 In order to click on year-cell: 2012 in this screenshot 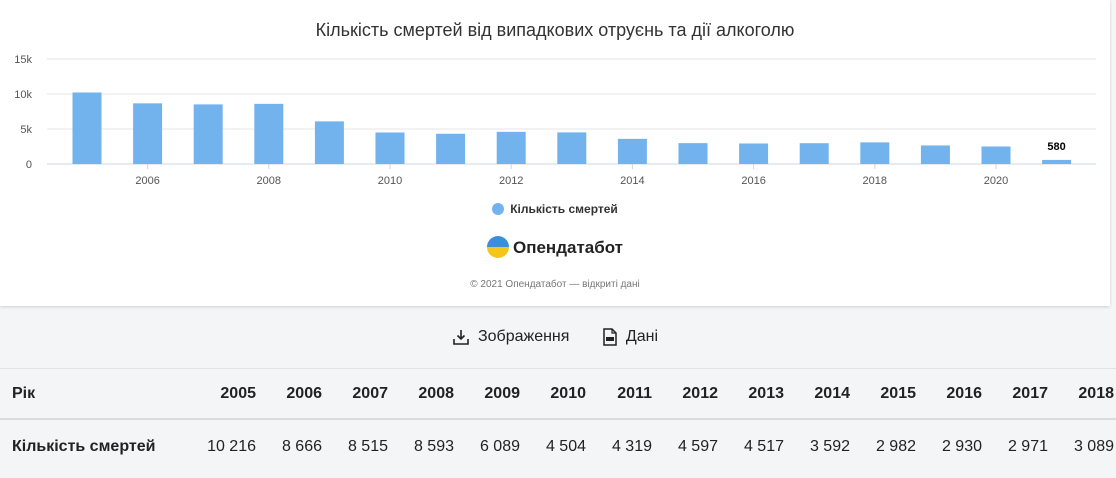, I will do `click(700, 393)`.